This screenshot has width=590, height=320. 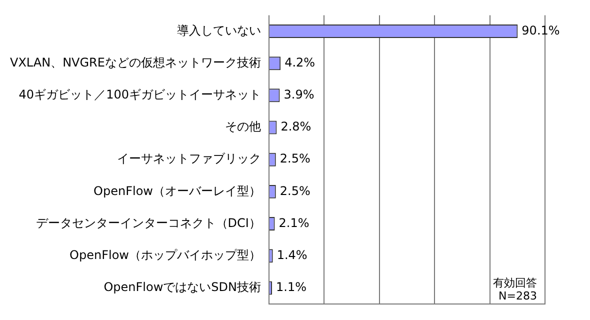 I want to click on annotation: 有効回答 N=283, so click(x=515, y=289).